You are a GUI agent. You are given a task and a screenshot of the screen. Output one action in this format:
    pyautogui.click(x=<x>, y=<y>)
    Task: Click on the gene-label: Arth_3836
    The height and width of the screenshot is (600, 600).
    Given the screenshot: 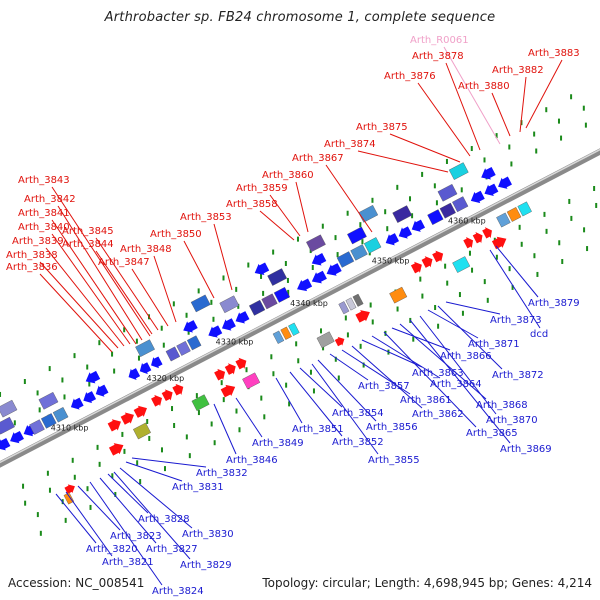 What is the action you would take?
    pyautogui.click(x=32, y=267)
    